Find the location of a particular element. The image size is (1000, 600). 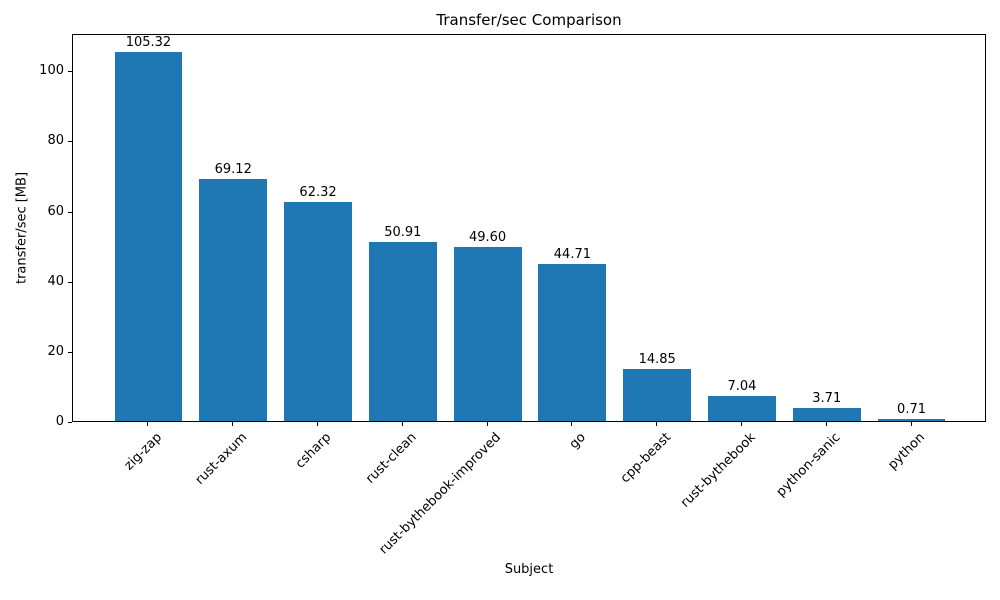

x-axis-label: Subject is located at coordinates (529, 569).